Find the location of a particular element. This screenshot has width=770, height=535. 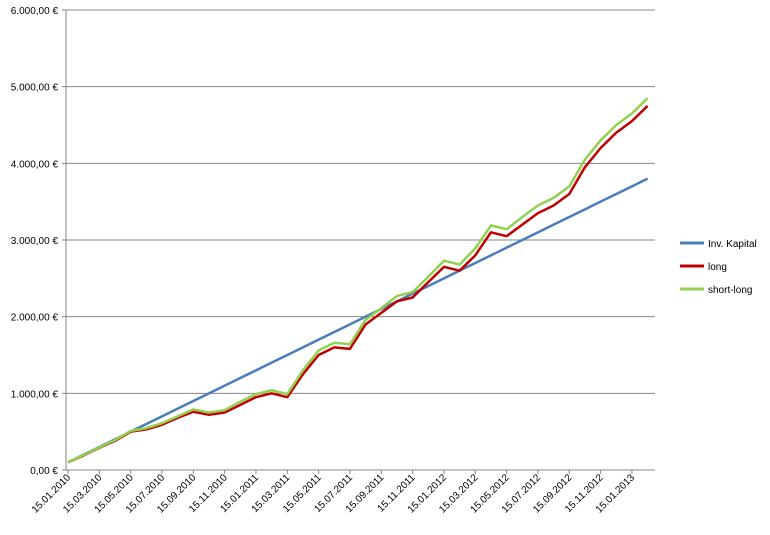

legend-label: long is located at coordinates (717, 267).